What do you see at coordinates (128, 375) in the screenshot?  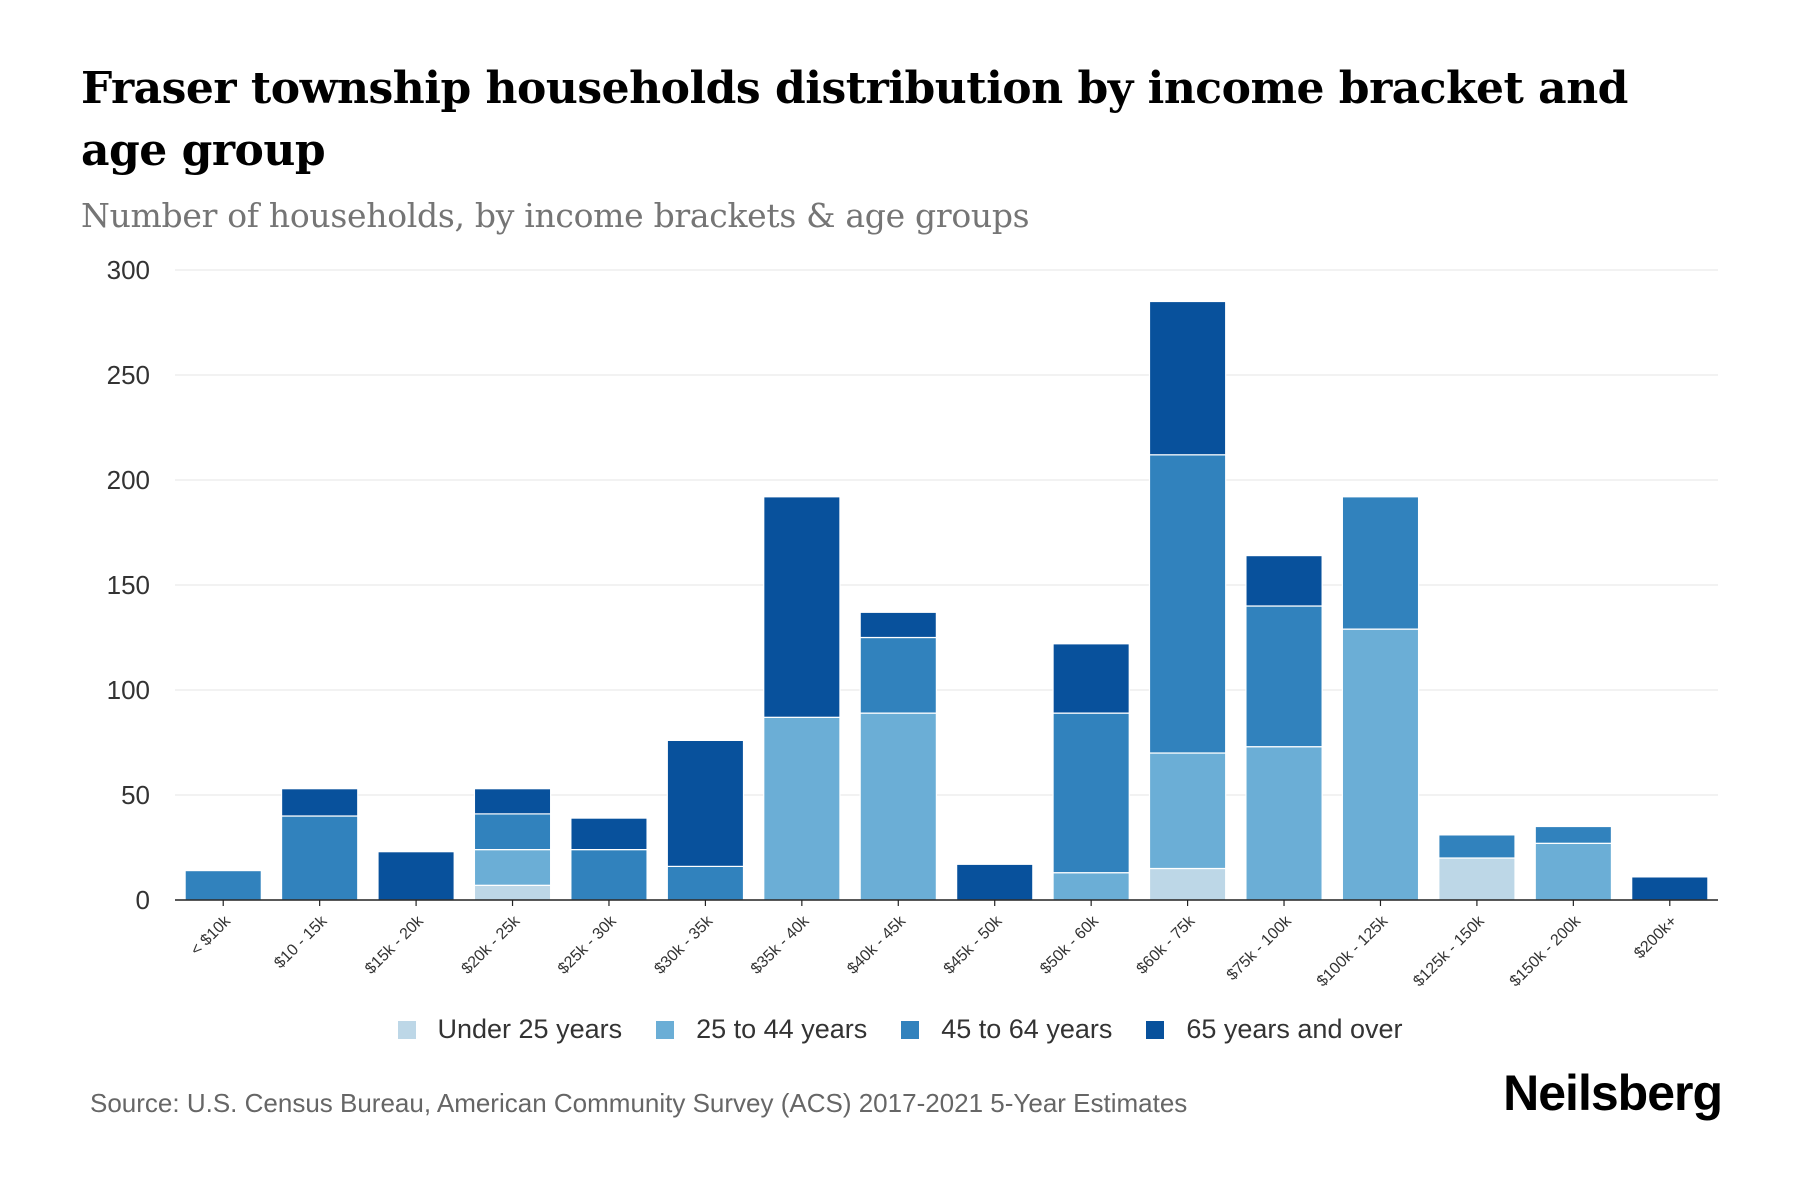 I see `y-tick-label: 250` at bounding box center [128, 375].